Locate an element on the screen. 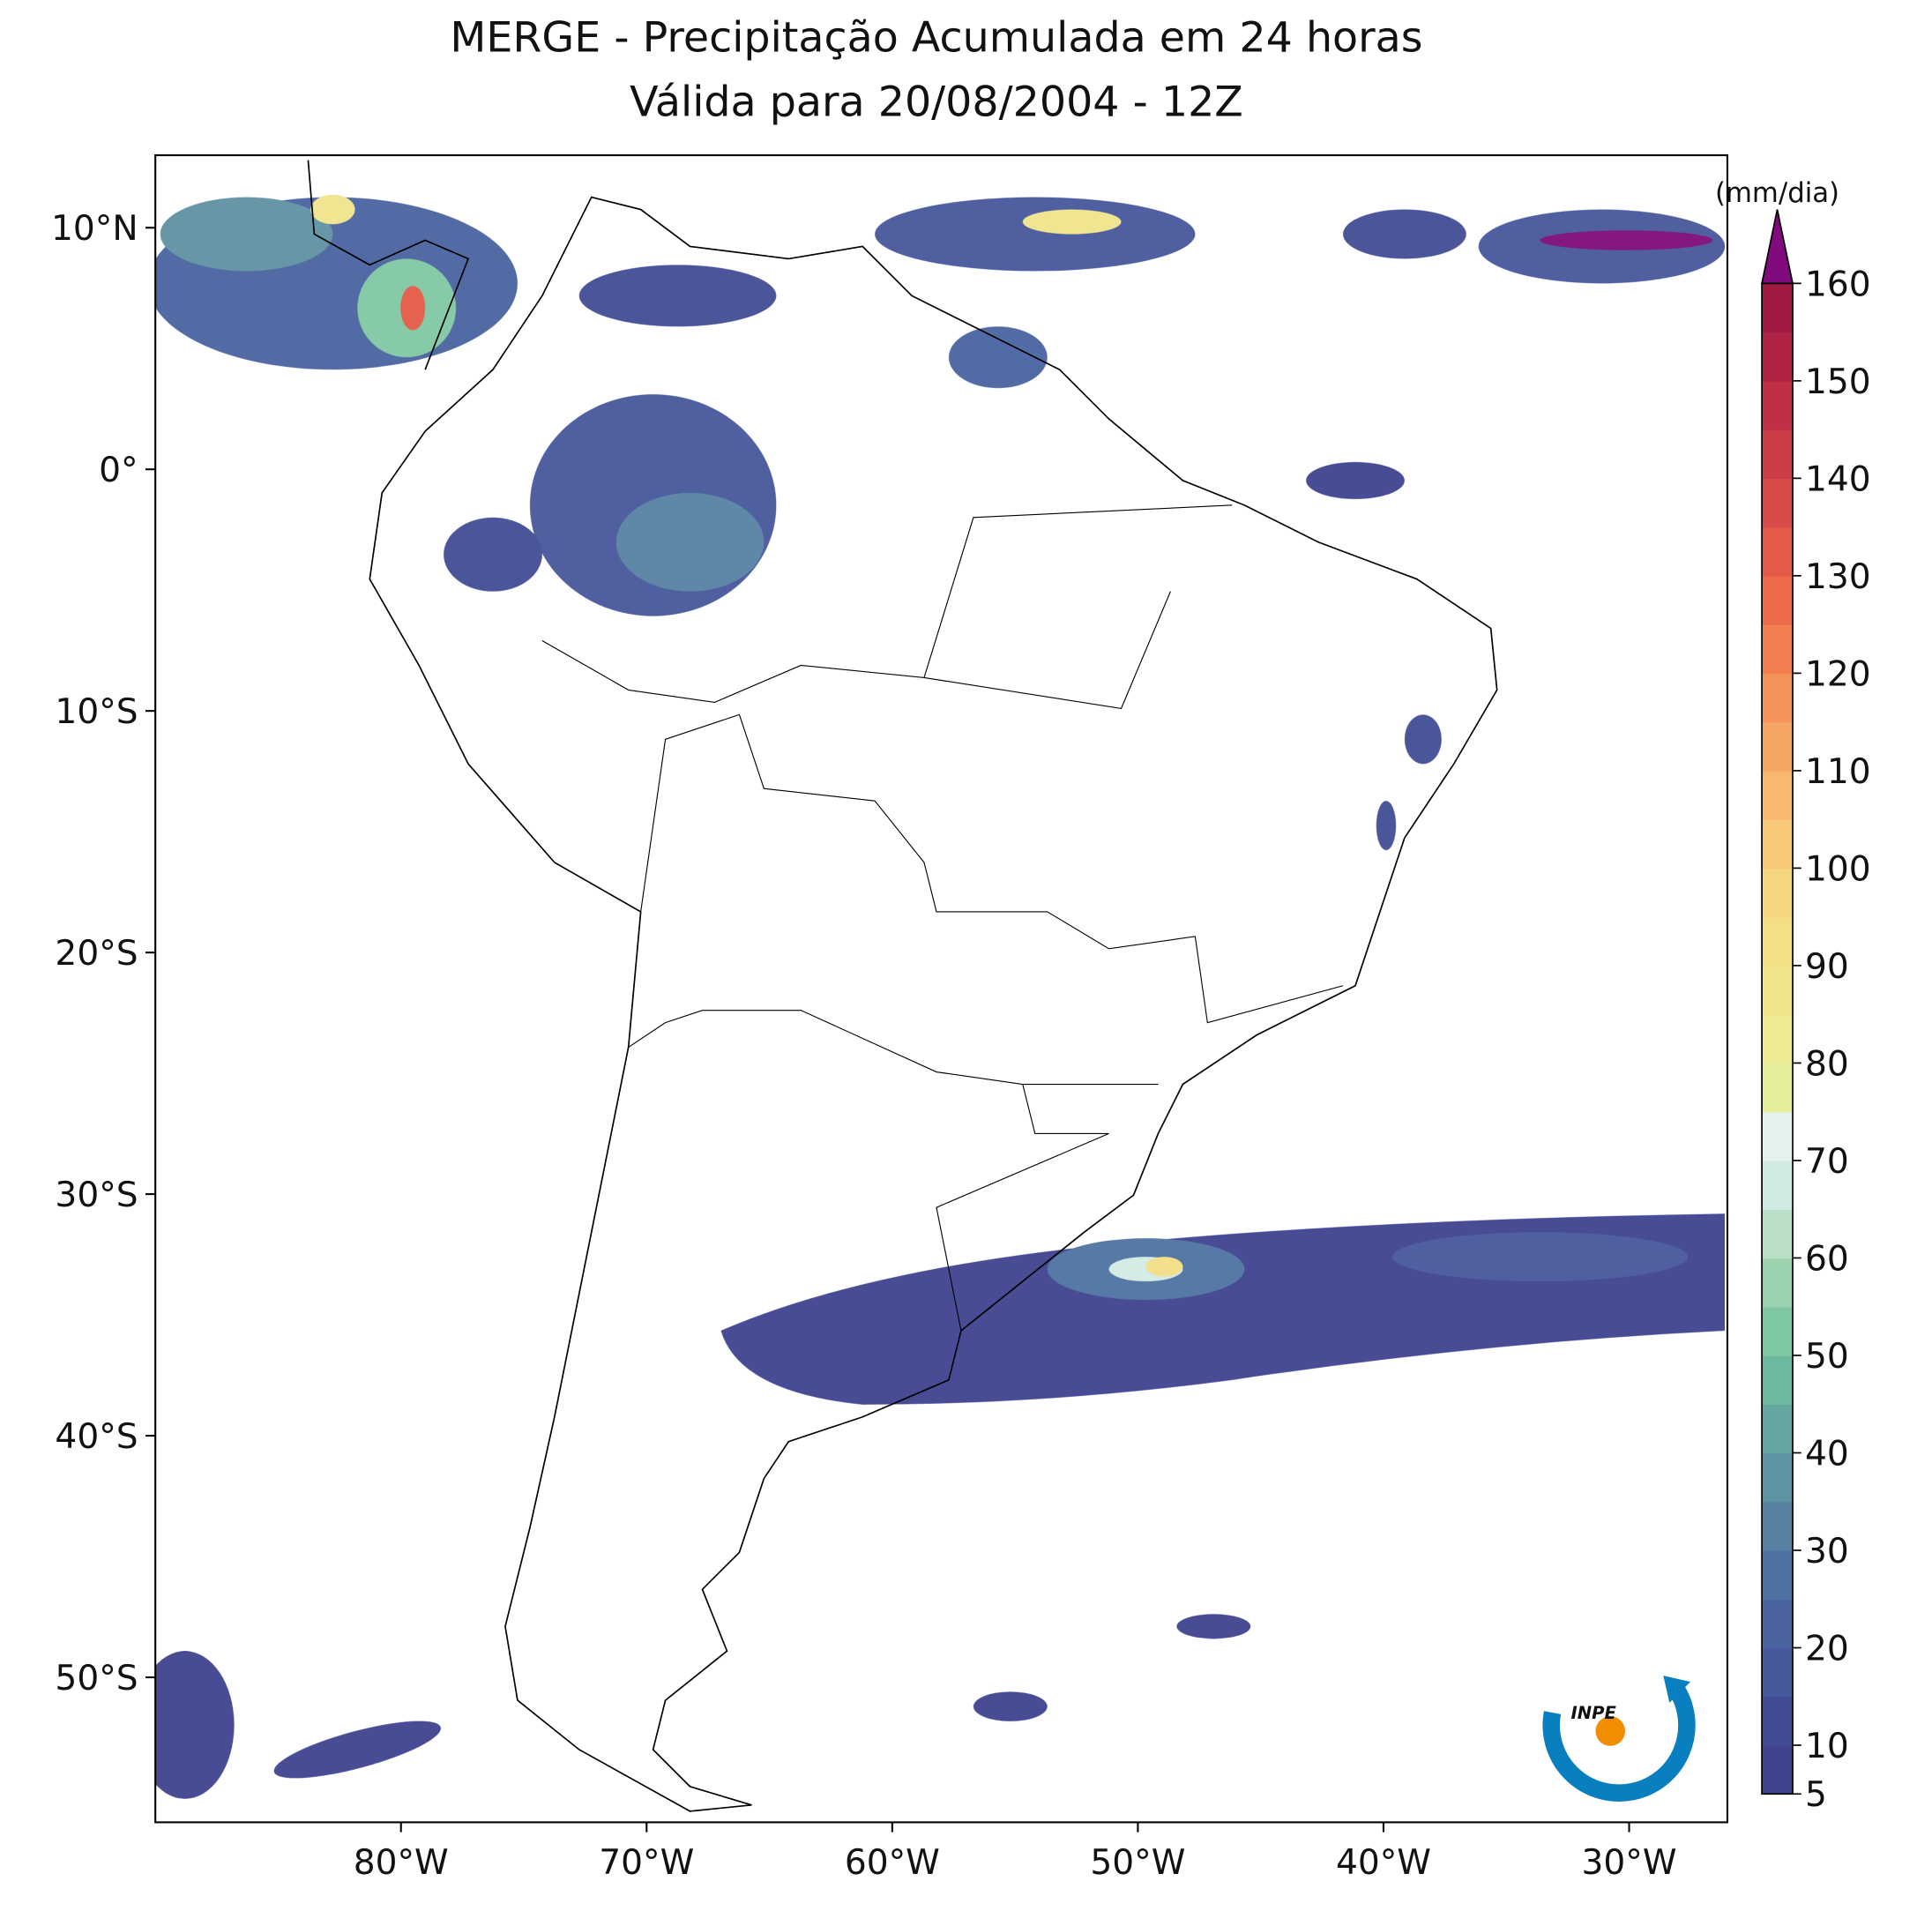 The height and width of the screenshot is (1911, 1932). colorbar-tick-label: 20 is located at coordinates (1827, 1649).